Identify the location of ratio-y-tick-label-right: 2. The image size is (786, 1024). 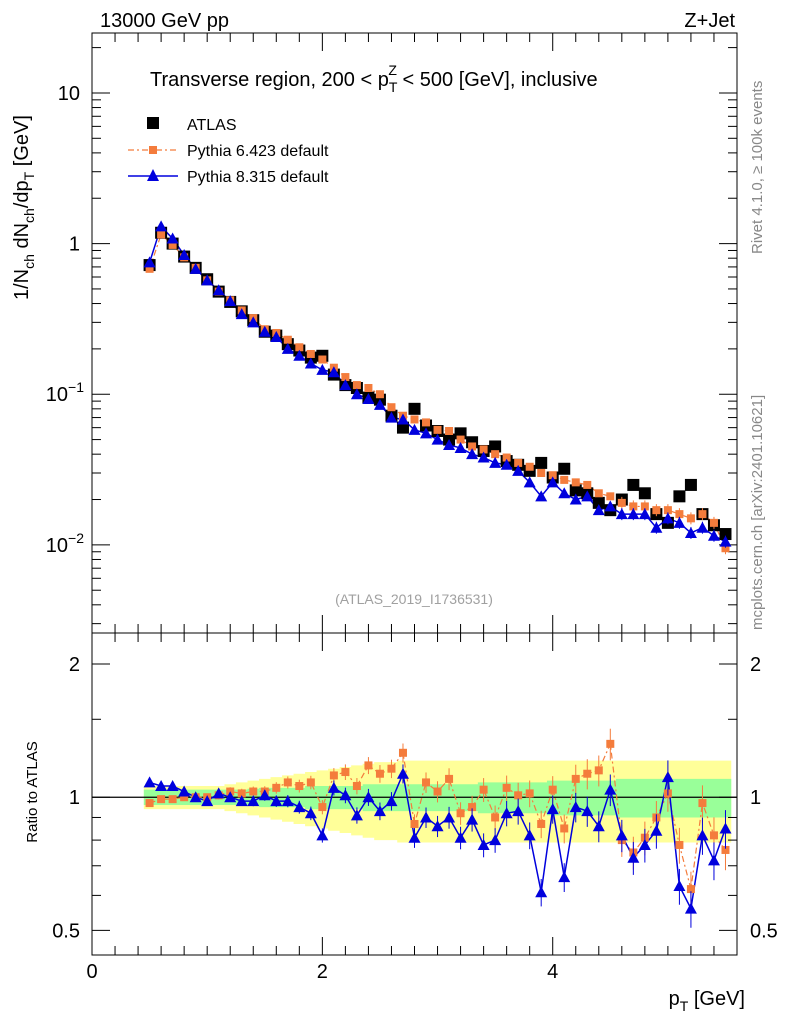
(755, 665).